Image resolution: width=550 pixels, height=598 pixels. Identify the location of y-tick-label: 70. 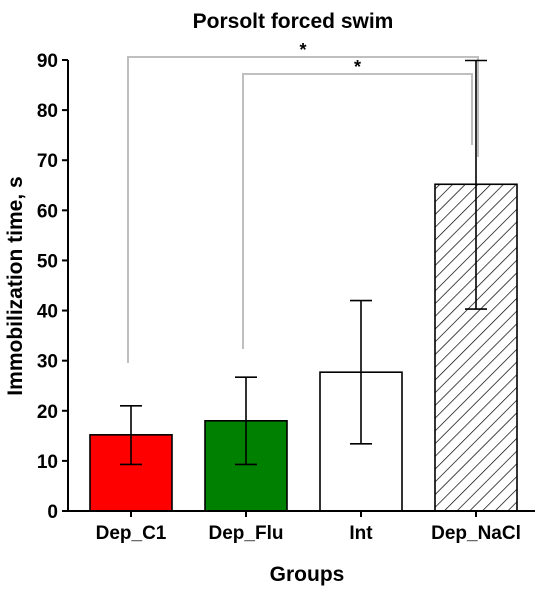
(47, 161).